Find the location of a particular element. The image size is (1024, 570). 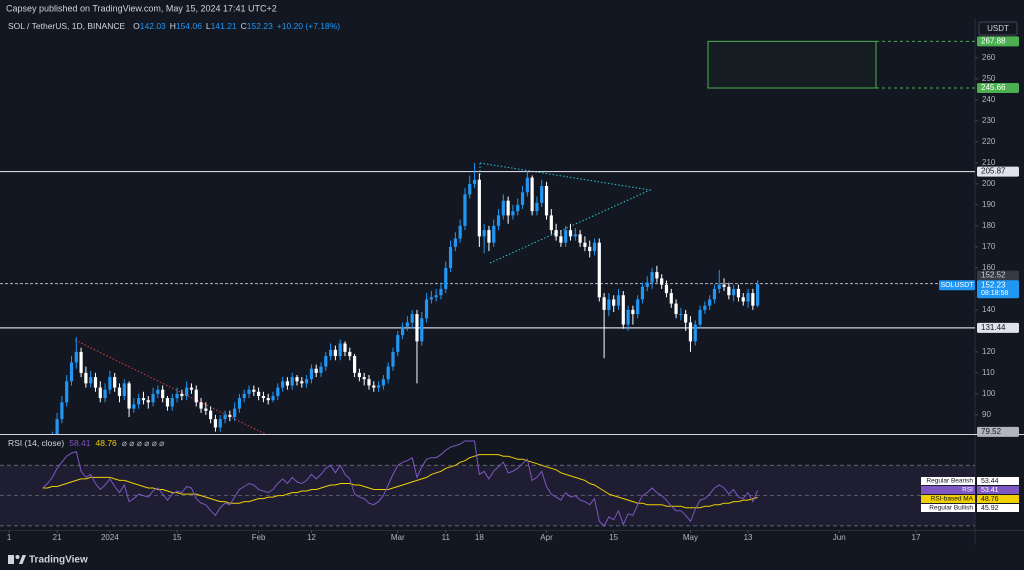

rsi-title: RSI (14, close) is located at coordinates (36, 443).